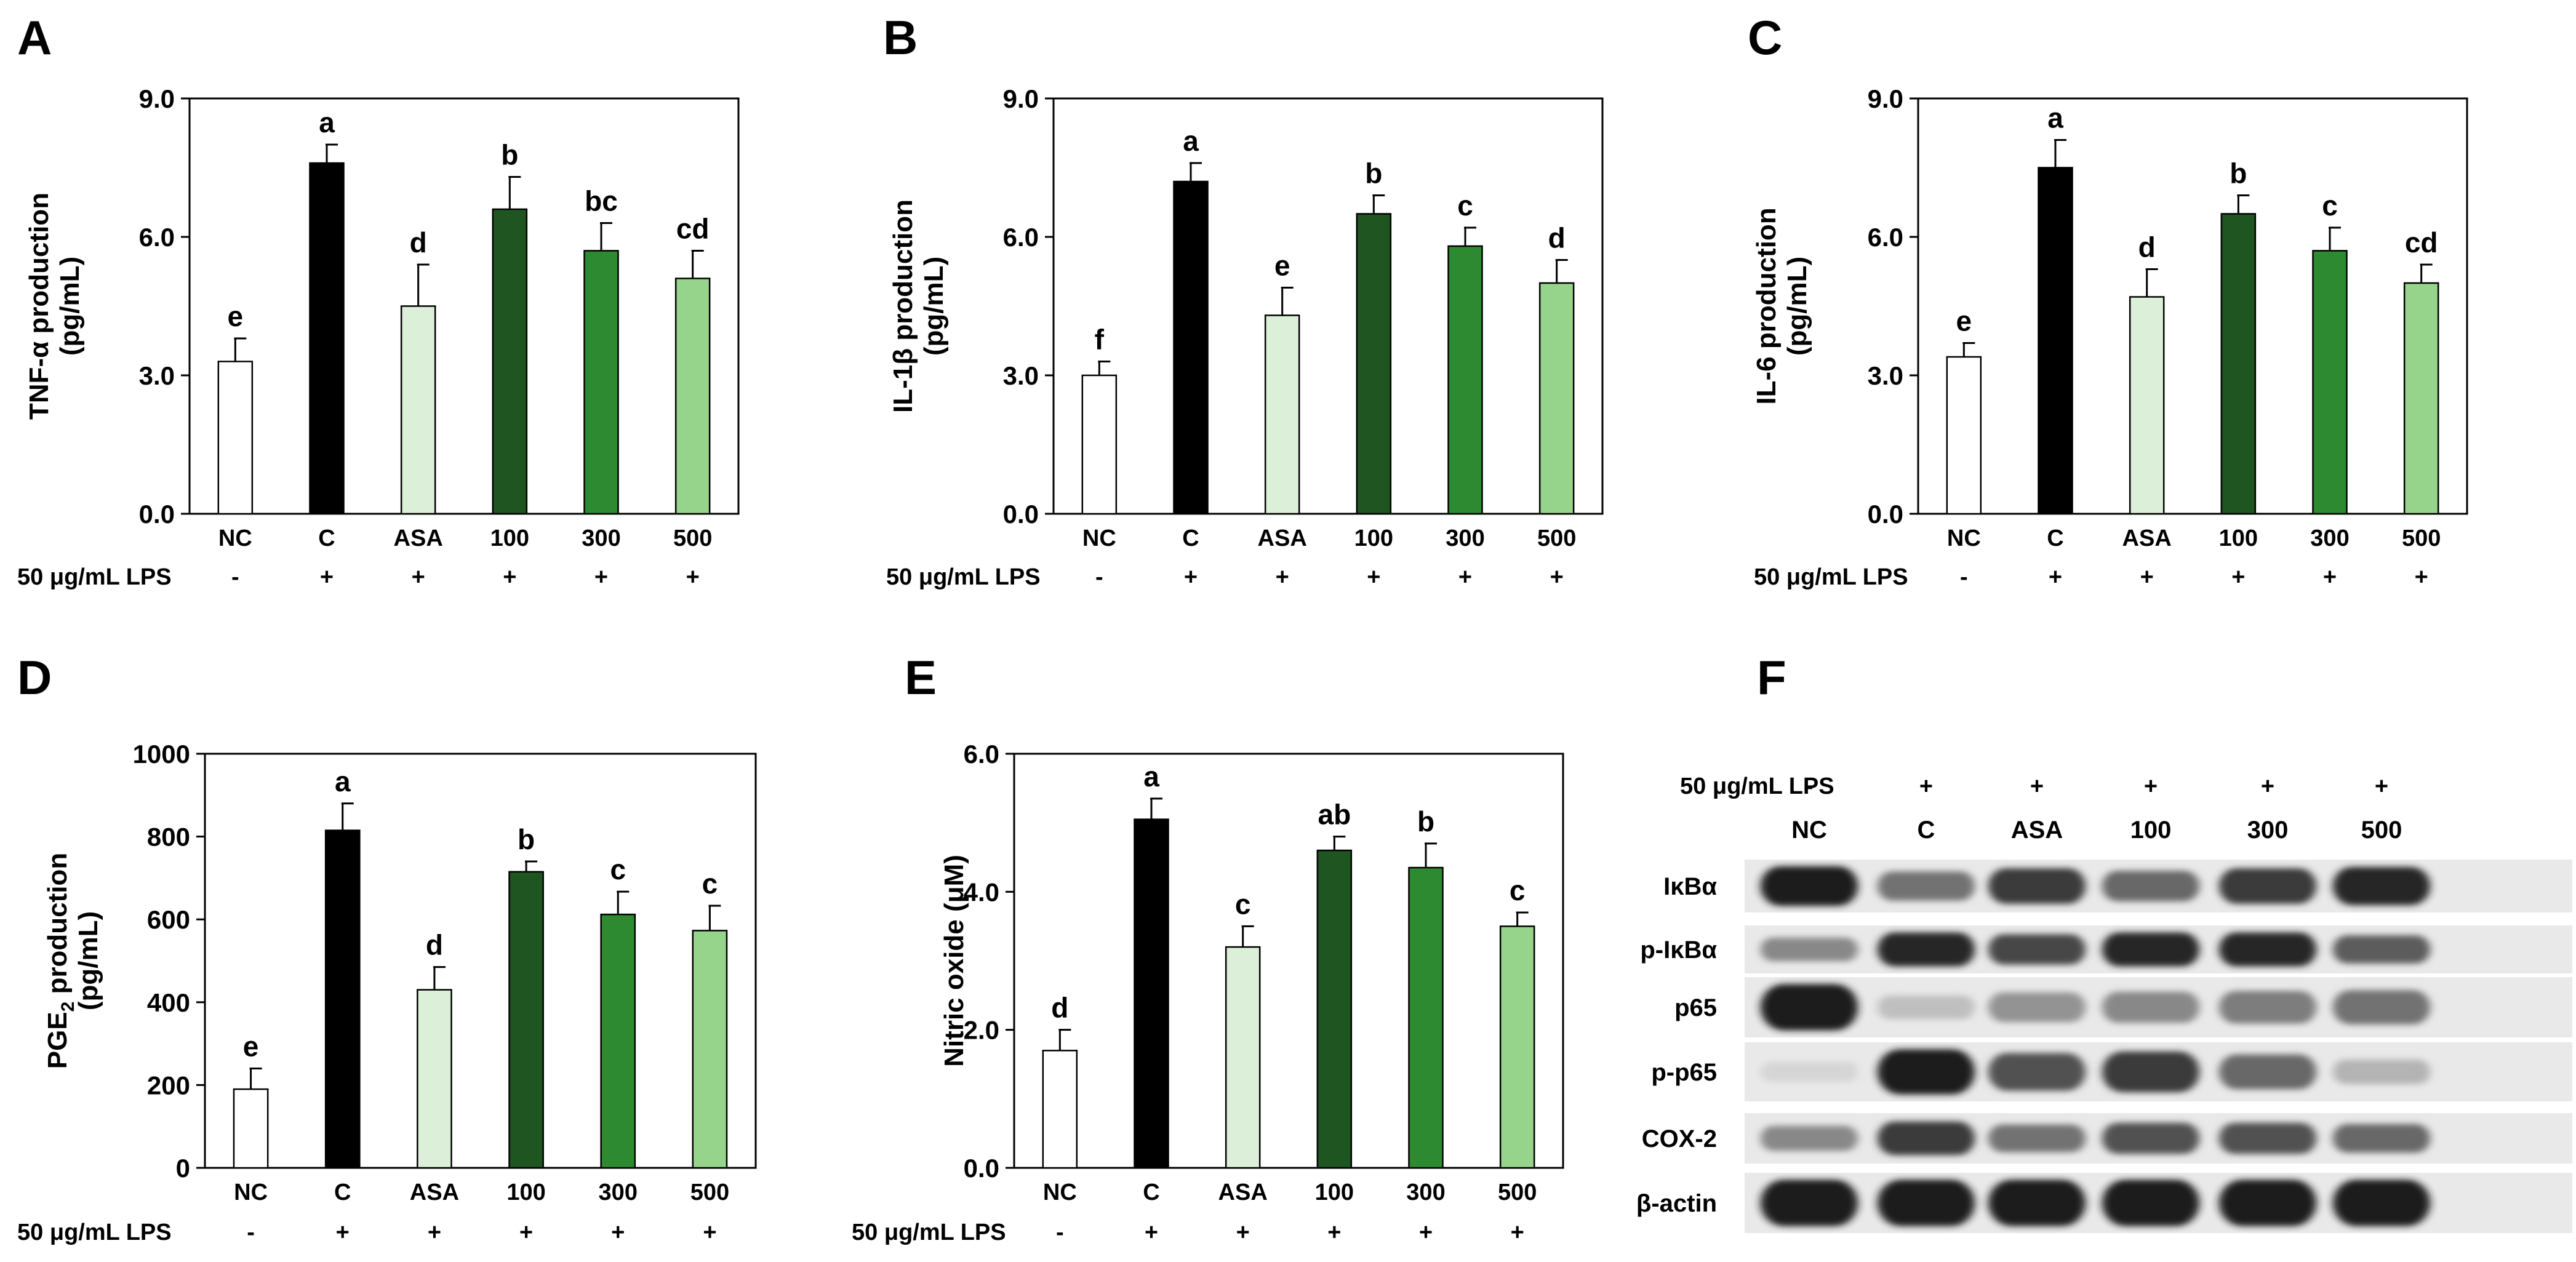 Image resolution: width=2576 pixels, height=1262 pixels. Describe the element at coordinates (1334, 815) in the screenshot. I see `significance-letter: ab` at that location.